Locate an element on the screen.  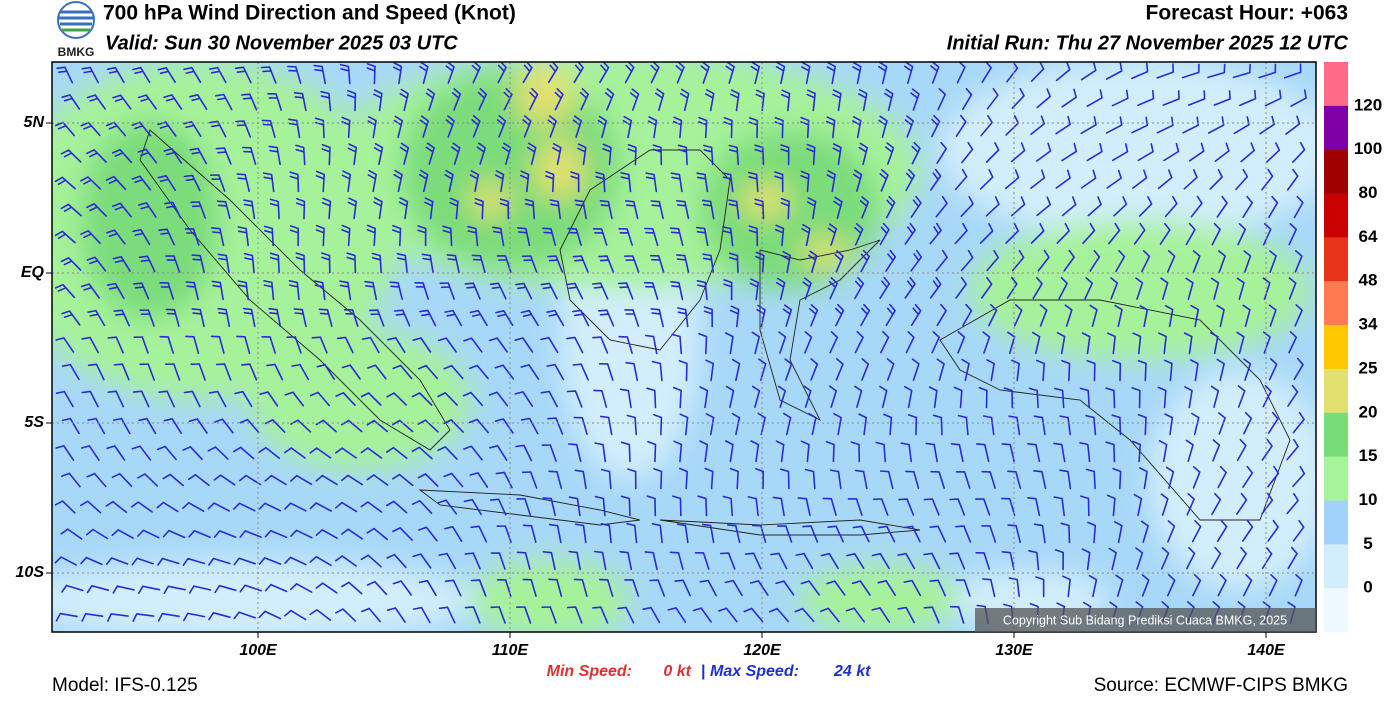
lon-label: 110E is located at coordinates (511, 650).